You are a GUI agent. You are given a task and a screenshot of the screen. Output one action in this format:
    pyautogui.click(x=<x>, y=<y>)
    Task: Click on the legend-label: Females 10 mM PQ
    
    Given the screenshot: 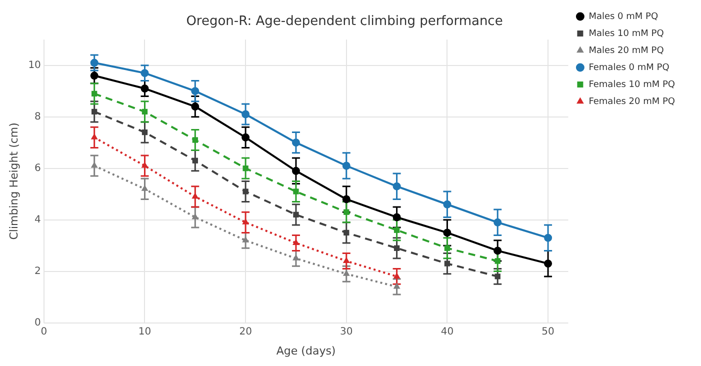 What is the action you would take?
    pyautogui.click(x=632, y=85)
    